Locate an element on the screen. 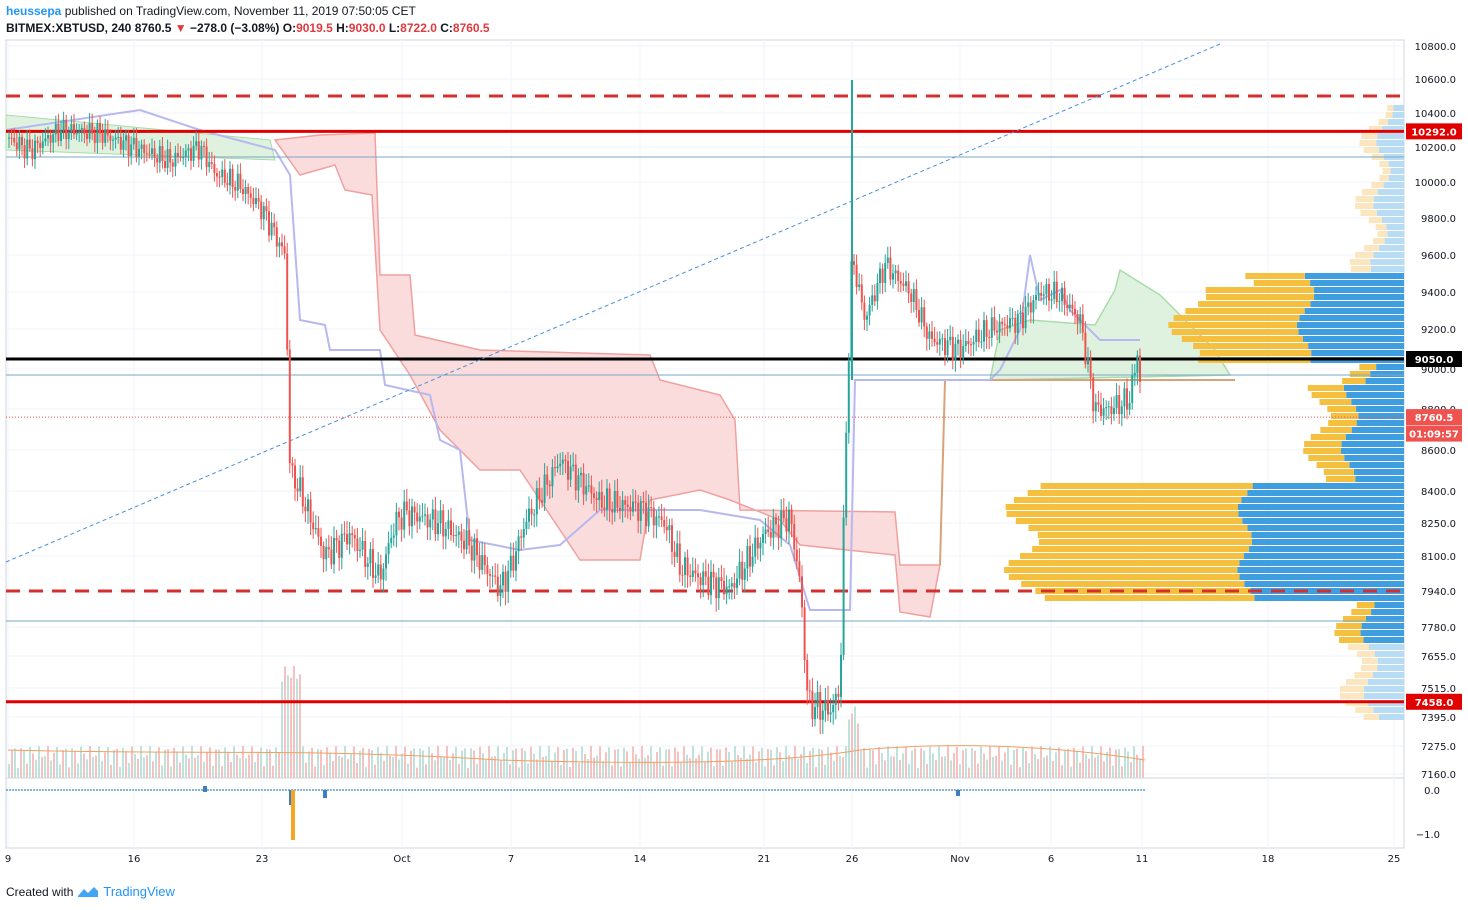 The width and height of the screenshot is (1468, 910). publisher-user: heussepa is located at coordinates (34, 11).